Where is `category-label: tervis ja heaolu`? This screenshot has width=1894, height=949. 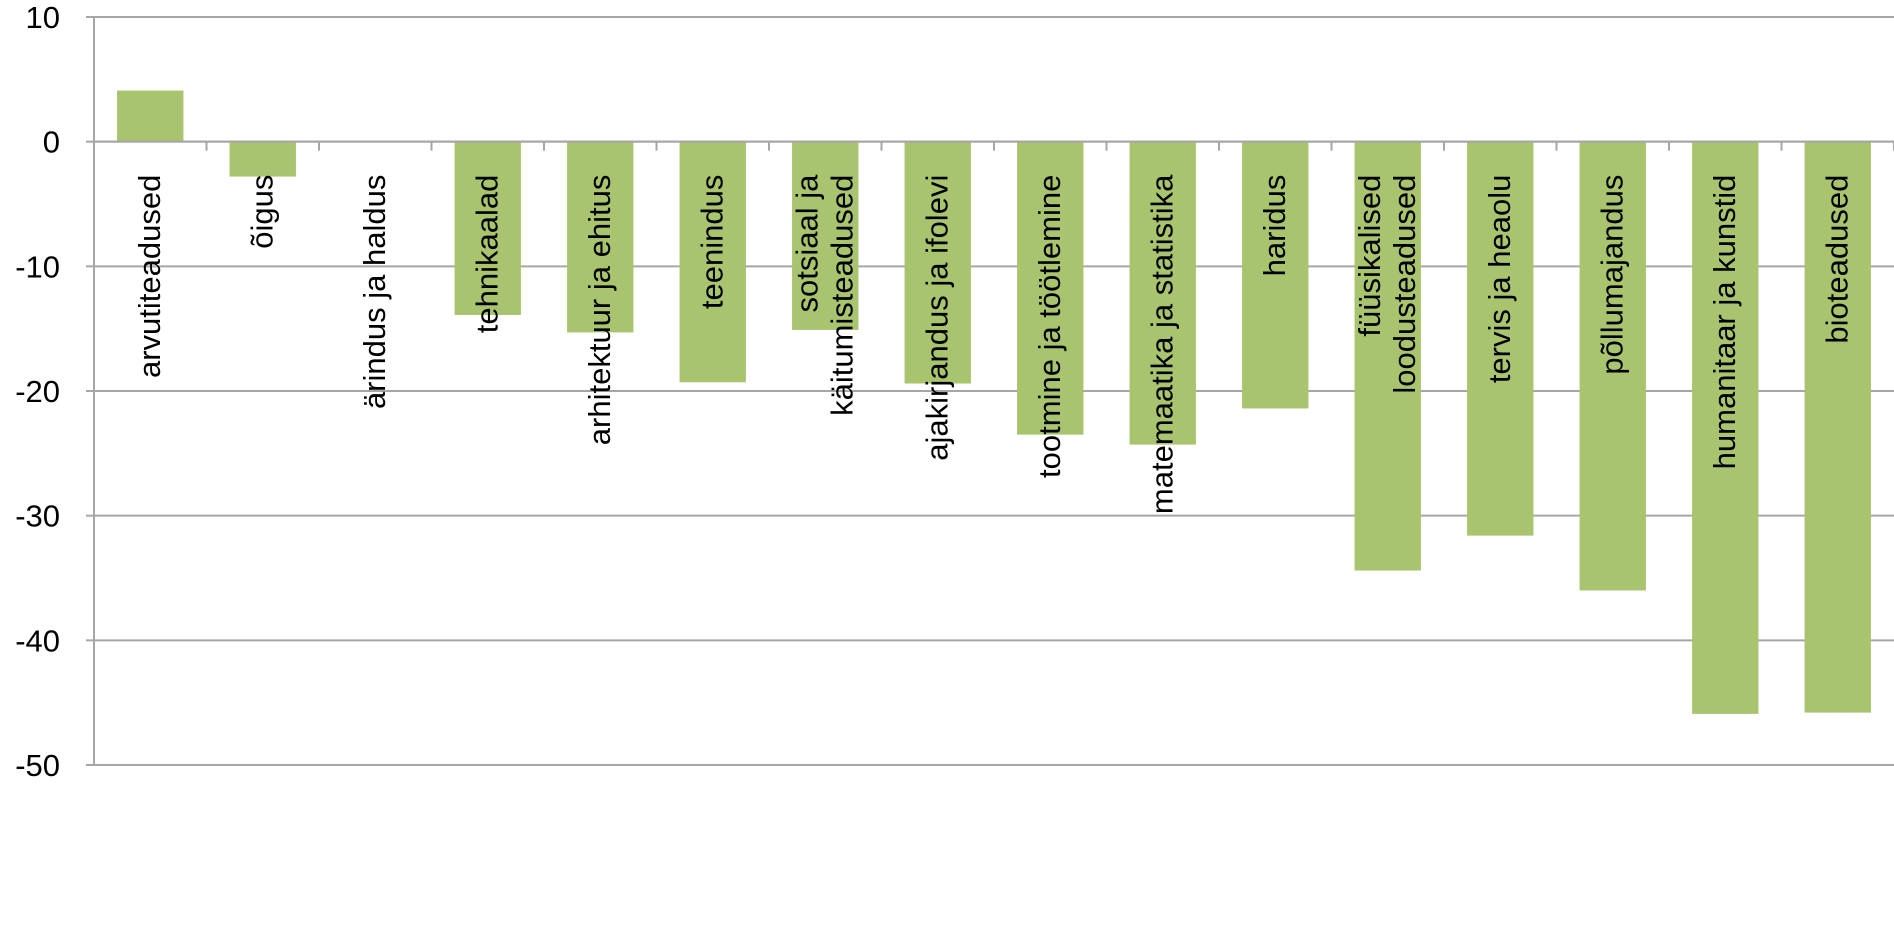 category-label: tervis ja heaolu is located at coordinates (1499, 279).